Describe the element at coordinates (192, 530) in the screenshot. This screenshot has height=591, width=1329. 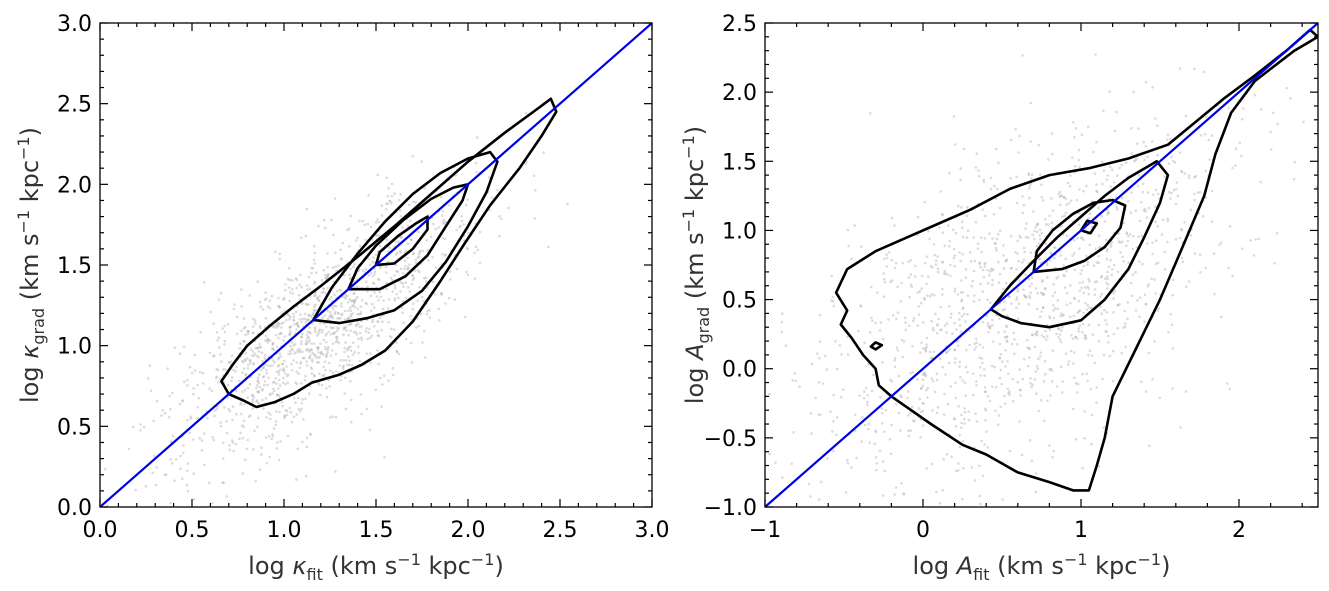
I see `x-tick-label: 0.5` at that location.